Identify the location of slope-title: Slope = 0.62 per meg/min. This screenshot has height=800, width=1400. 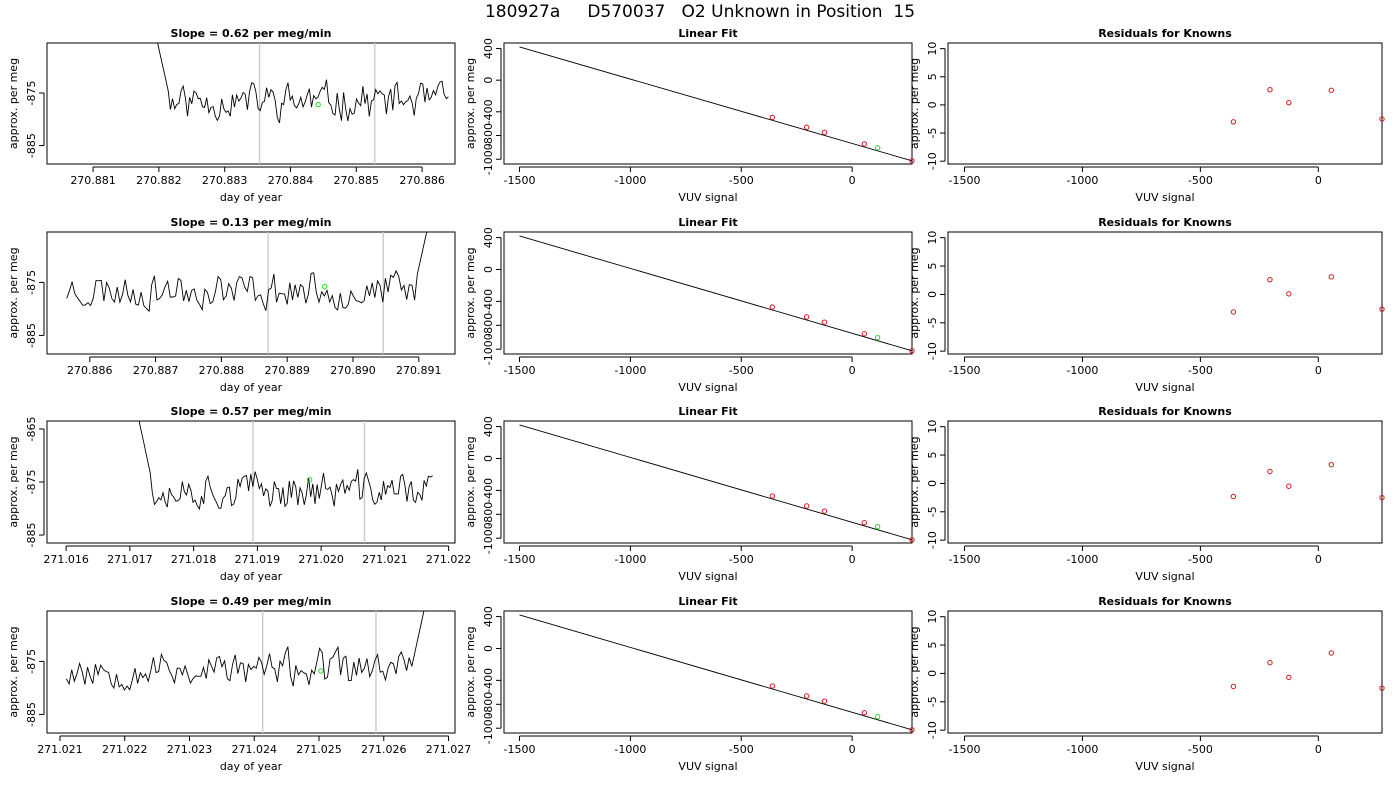
(251, 33).